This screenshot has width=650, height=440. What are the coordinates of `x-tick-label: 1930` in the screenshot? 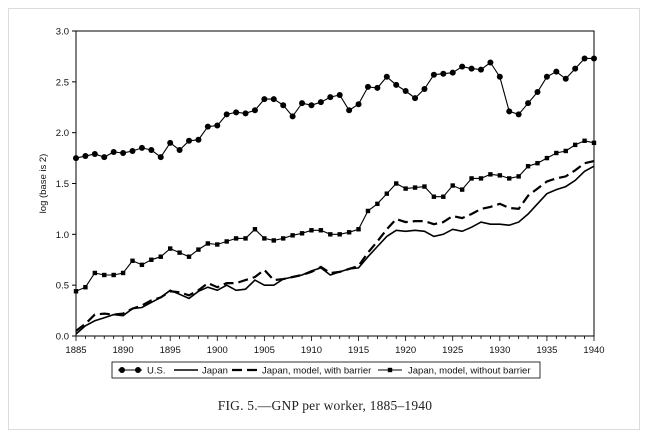 It's located at (499, 350).